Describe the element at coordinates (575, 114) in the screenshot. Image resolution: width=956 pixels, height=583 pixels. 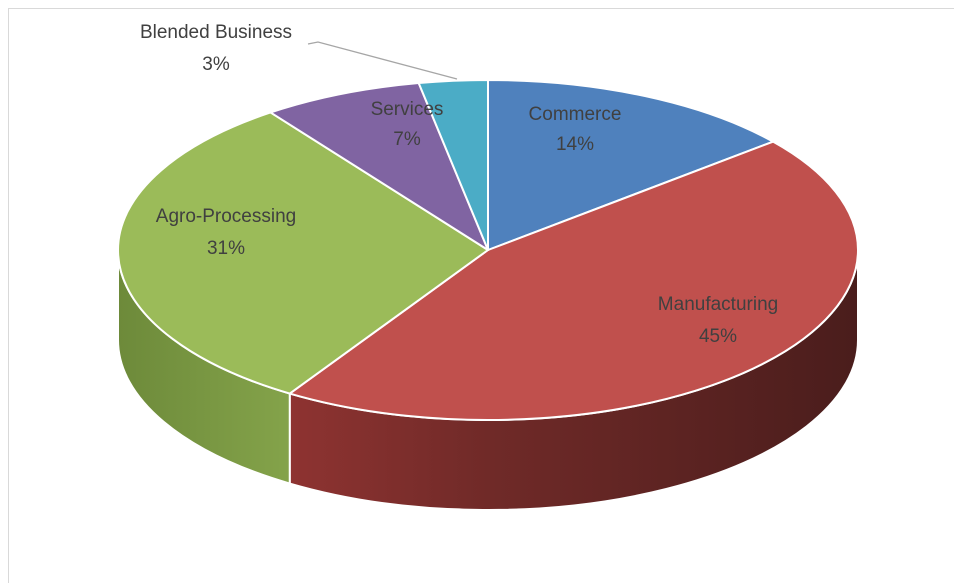
I see `slice-label-commerce: Commerce` at that location.